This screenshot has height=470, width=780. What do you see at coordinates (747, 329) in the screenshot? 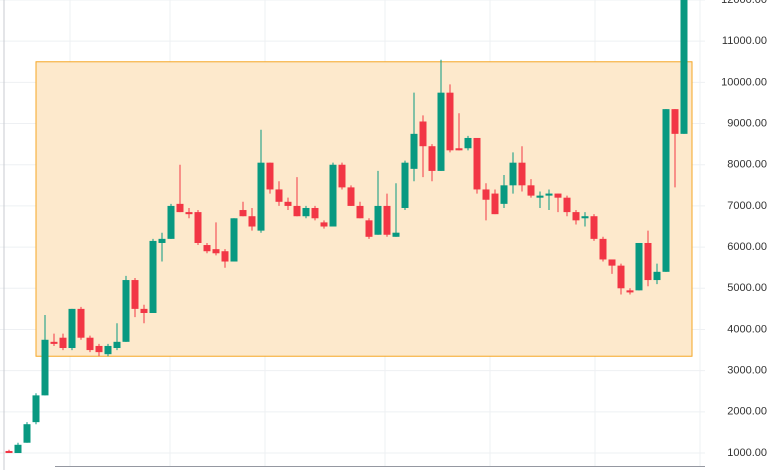
I see `y-tick-label: 4000.00` at bounding box center [747, 329].